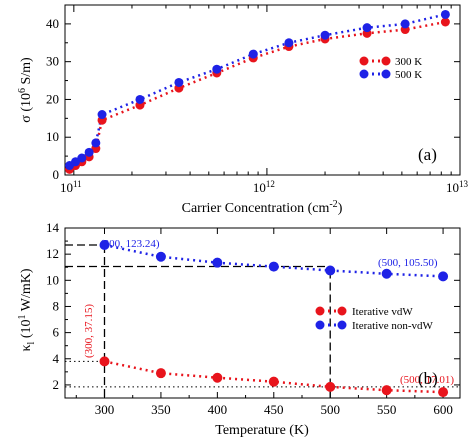  What do you see at coordinates (393, 326) in the screenshot?
I see `legend-label-iterative-non-vdw: Iterative non-vdW` at bounding box center [393, 326].